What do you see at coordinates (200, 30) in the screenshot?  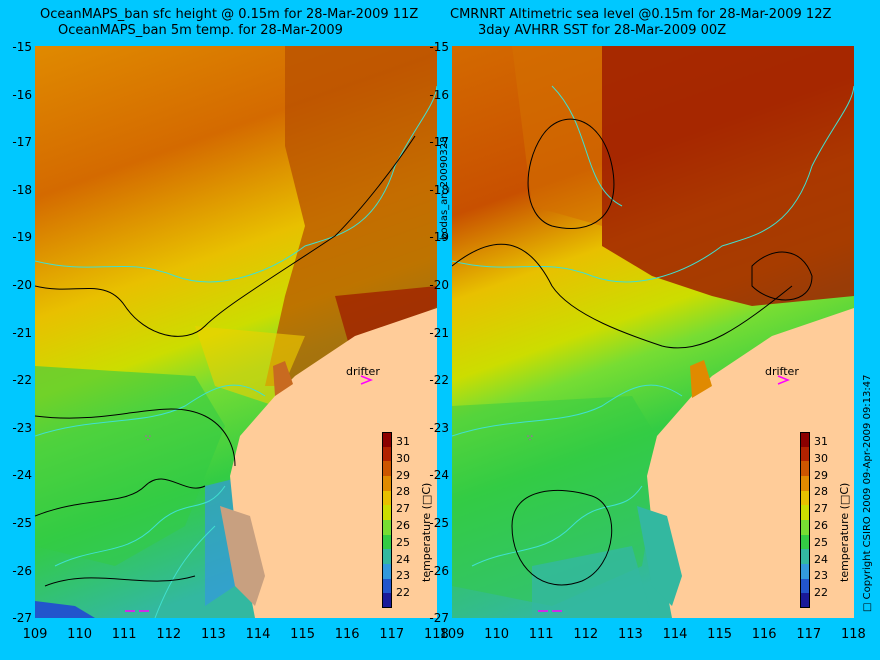 I see `left-title-line2: OceanMAPS_ban 5m temp. for 28-Mar-2009` at bounding box center [200, 30].